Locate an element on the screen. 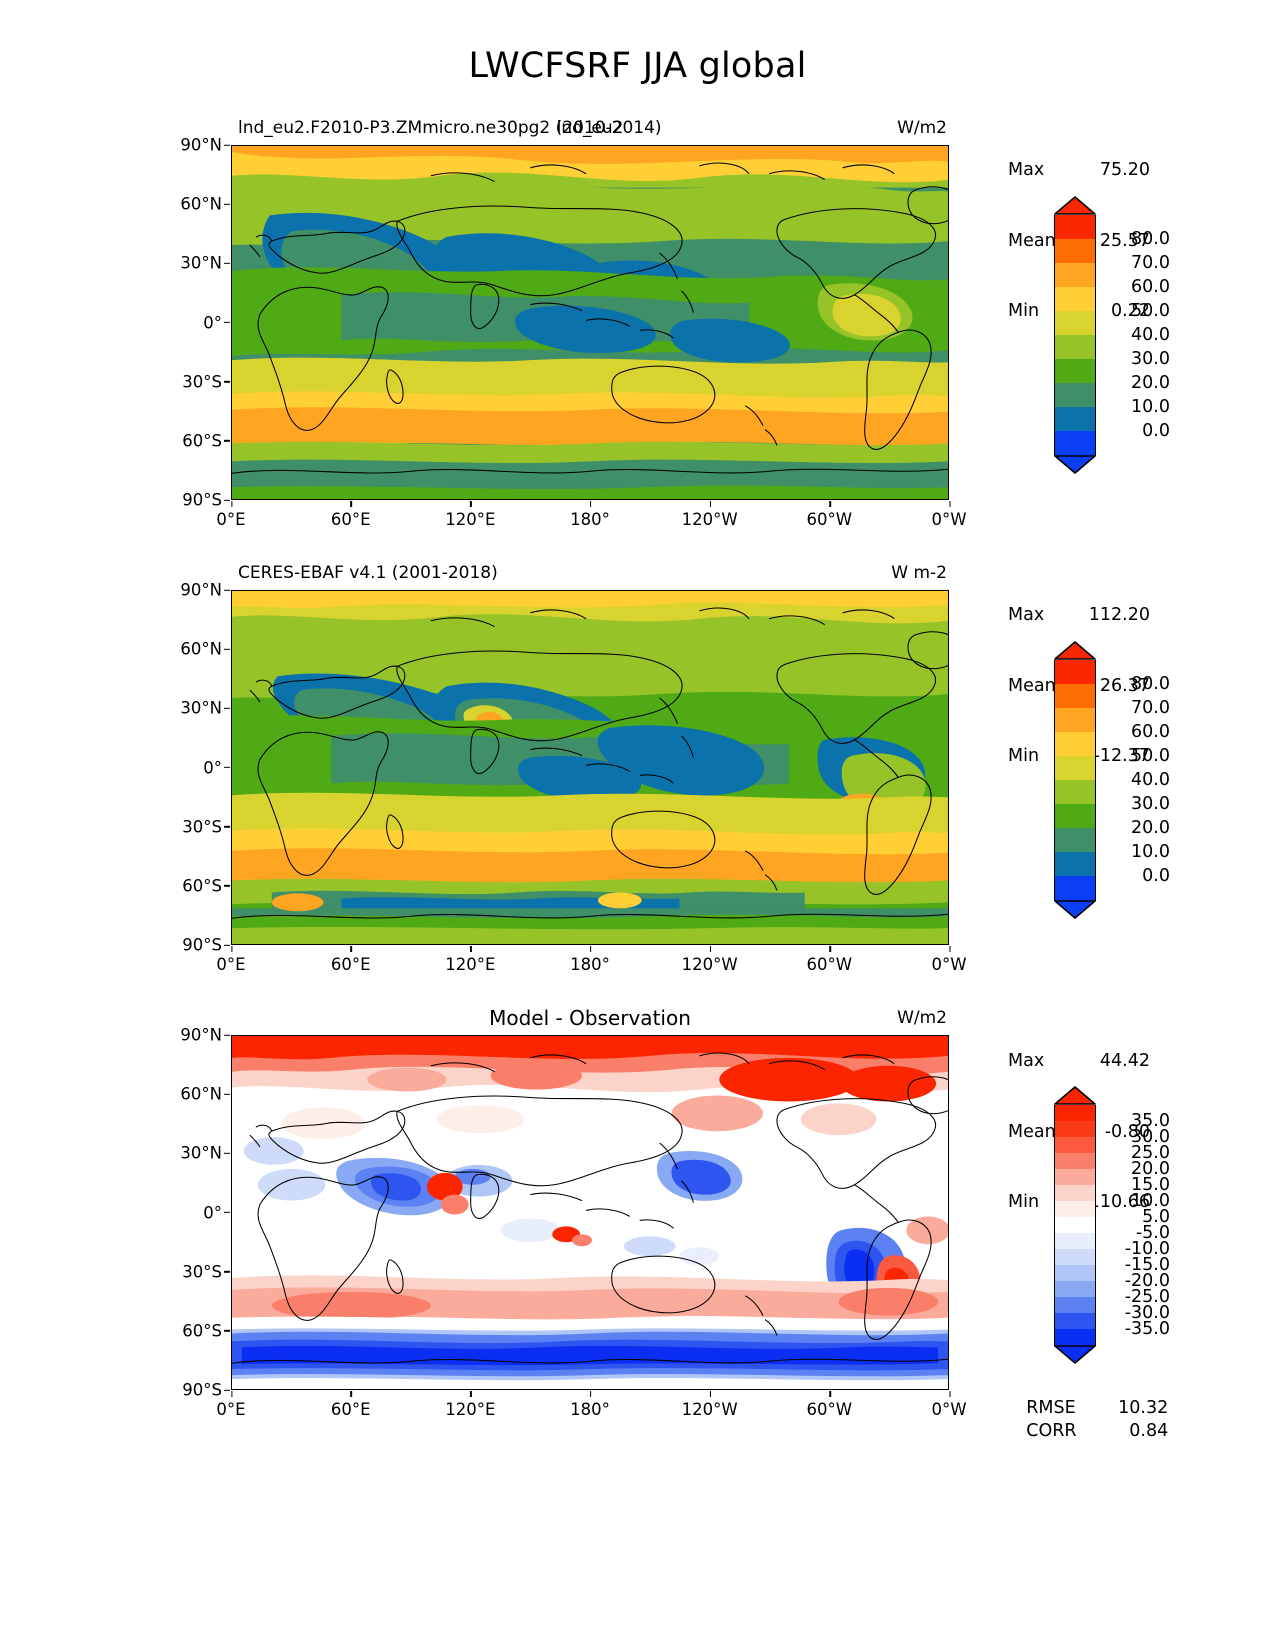 The image size is (1275, 1650). colorbar-observation-tick-label: 40.0 is located at coordinates (1150, 780).